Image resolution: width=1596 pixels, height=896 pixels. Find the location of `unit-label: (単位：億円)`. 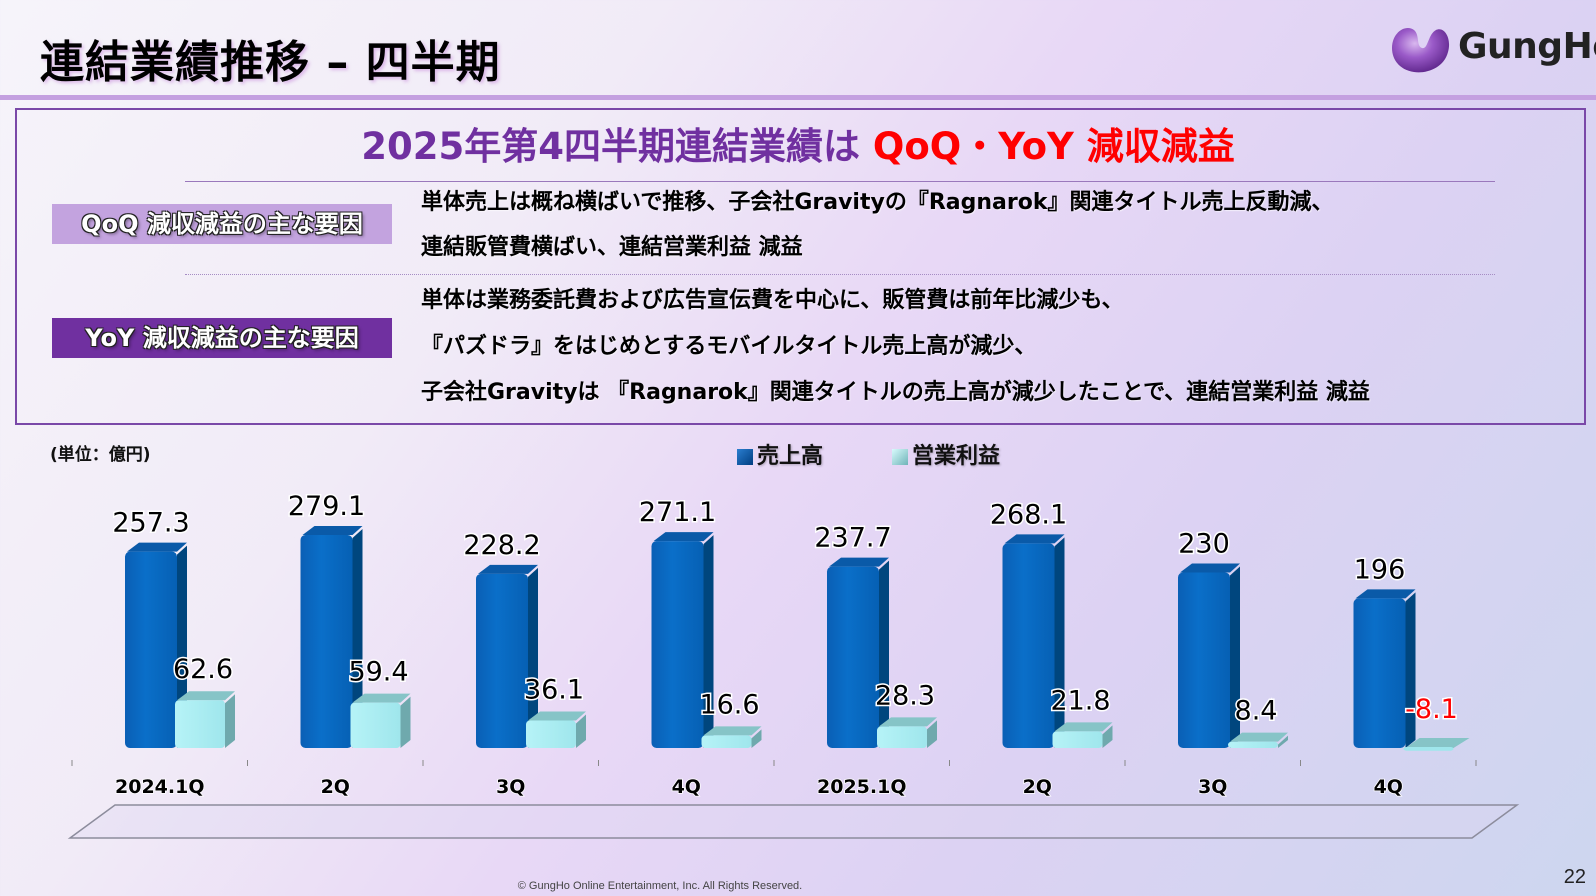

unit-label: (単位：億円) is located at coordinates (100, 455).